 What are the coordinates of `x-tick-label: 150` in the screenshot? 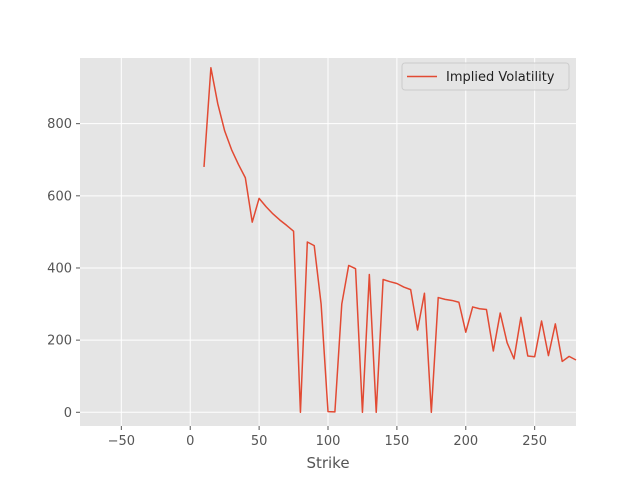 It's located at (396, 441).